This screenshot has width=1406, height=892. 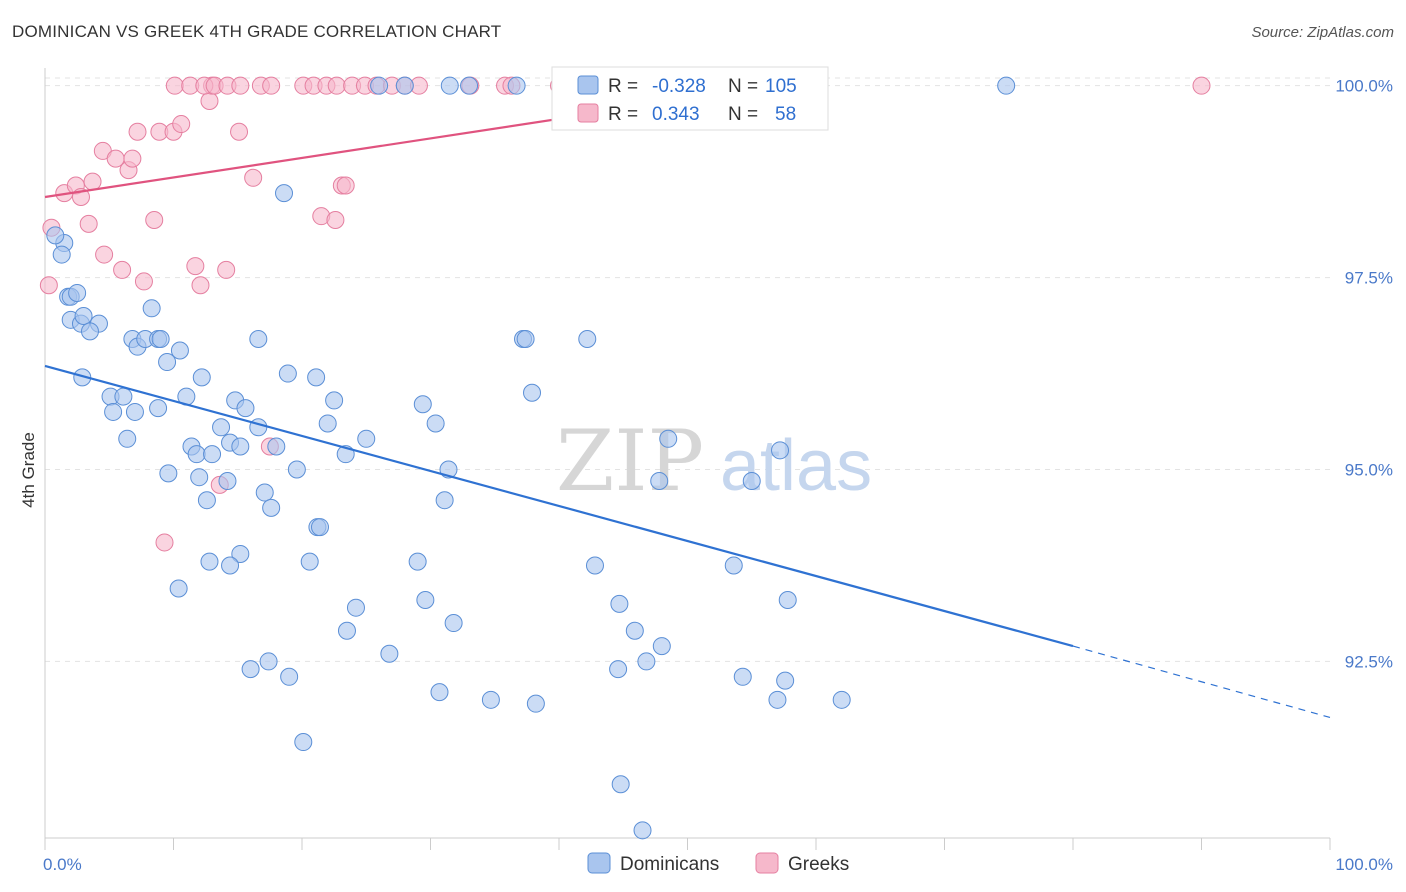 What do you see at coordinates (743, 86) in the screenshot?
I see `legend-dominicans-n-label: N =` at bounding box center [743, 86].